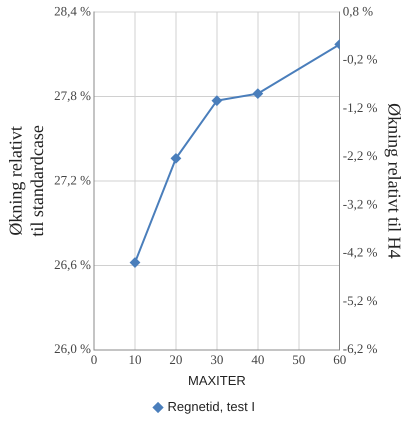 This screenshot has width=410, height=428. Describe the element at coordinates (211, 406) in the screenshot. I see `legend-label: Regnetid, test I` at that location.